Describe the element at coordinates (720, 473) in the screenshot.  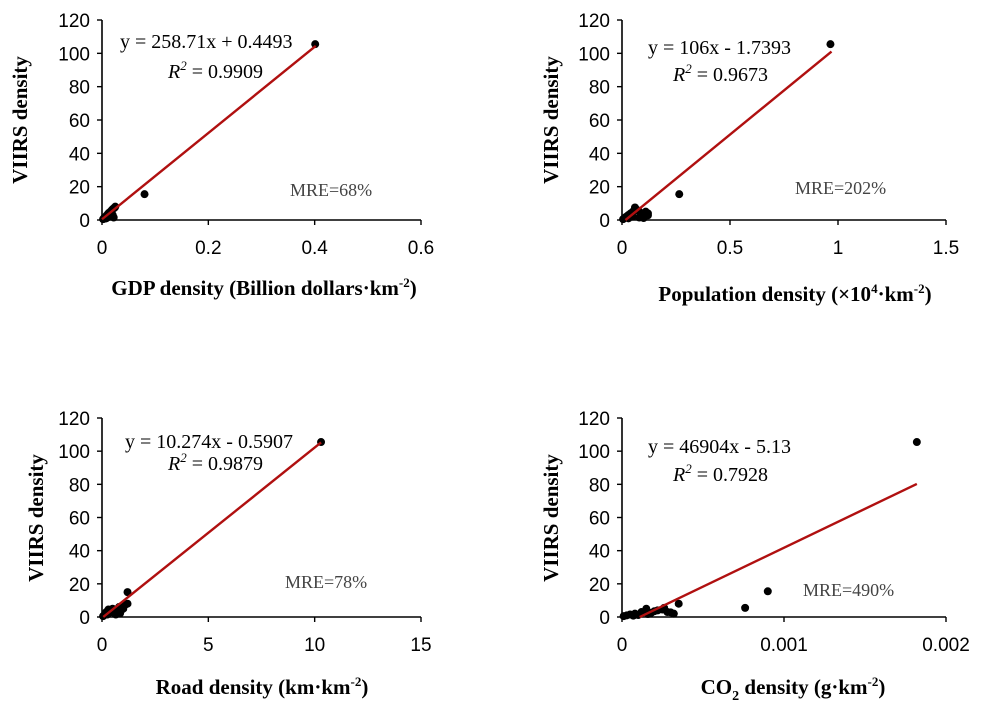
I see `r-squared-label: R2 = 0.7928` at that location.